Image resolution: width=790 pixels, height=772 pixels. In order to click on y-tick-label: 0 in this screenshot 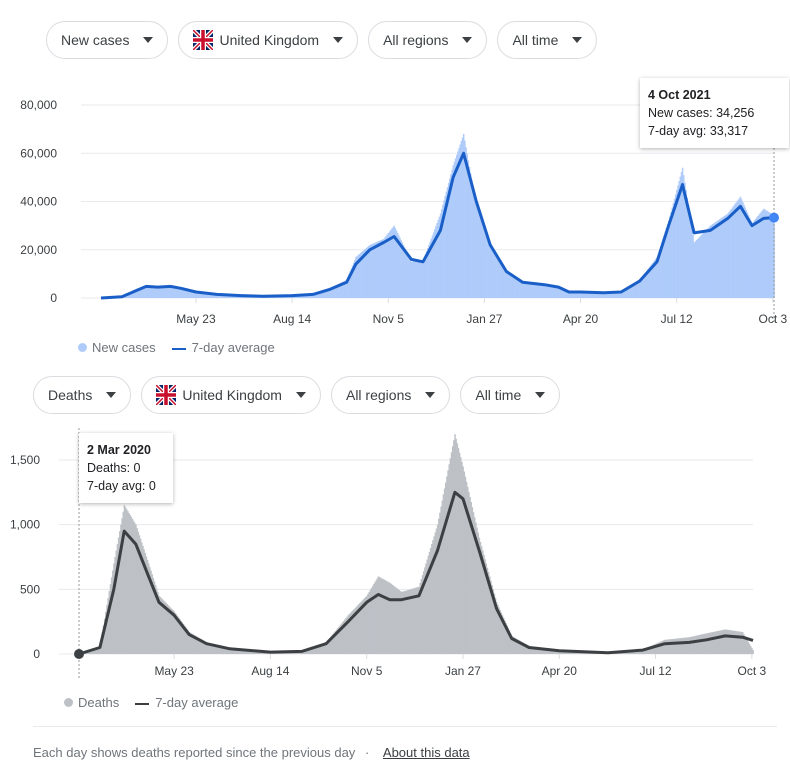, I will do `click(53, 298)`.